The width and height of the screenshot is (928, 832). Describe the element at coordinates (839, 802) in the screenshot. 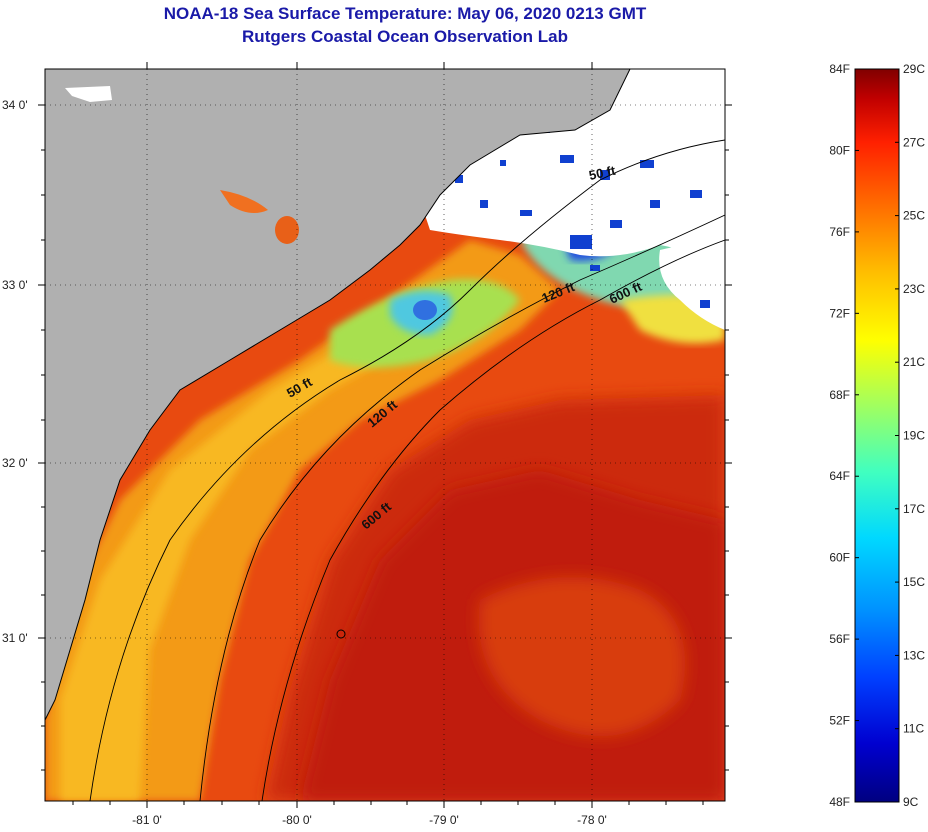

I see `colorbar-f-label: 48F` at that location.